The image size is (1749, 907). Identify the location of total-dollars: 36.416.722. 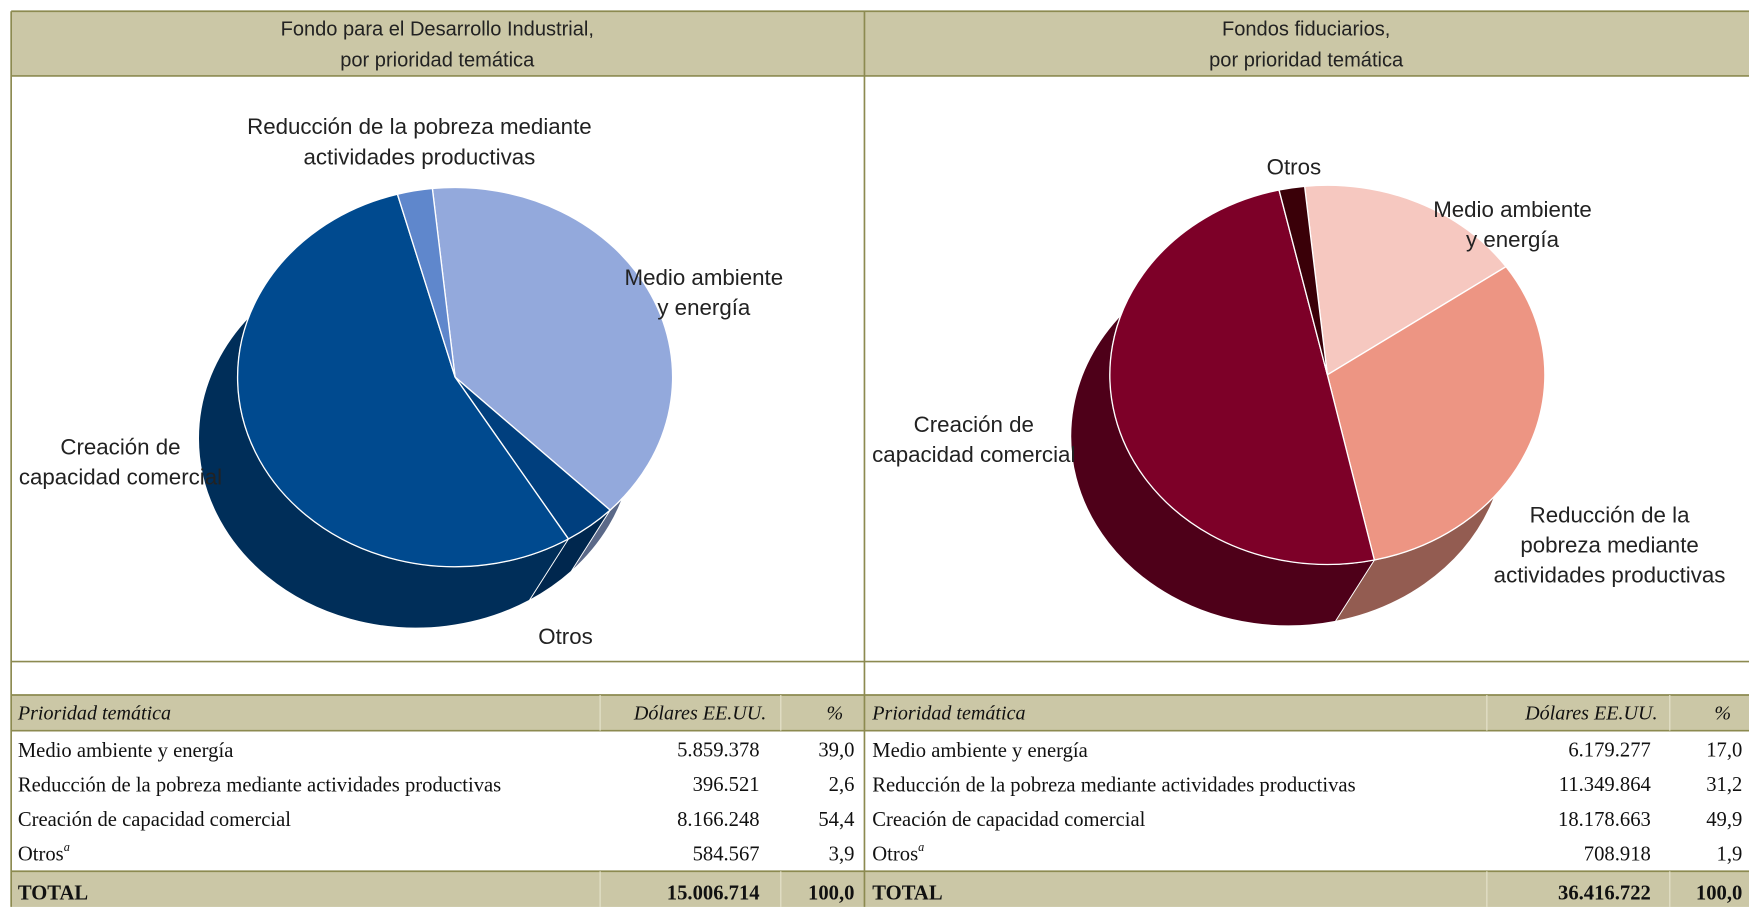
(1604, 893).